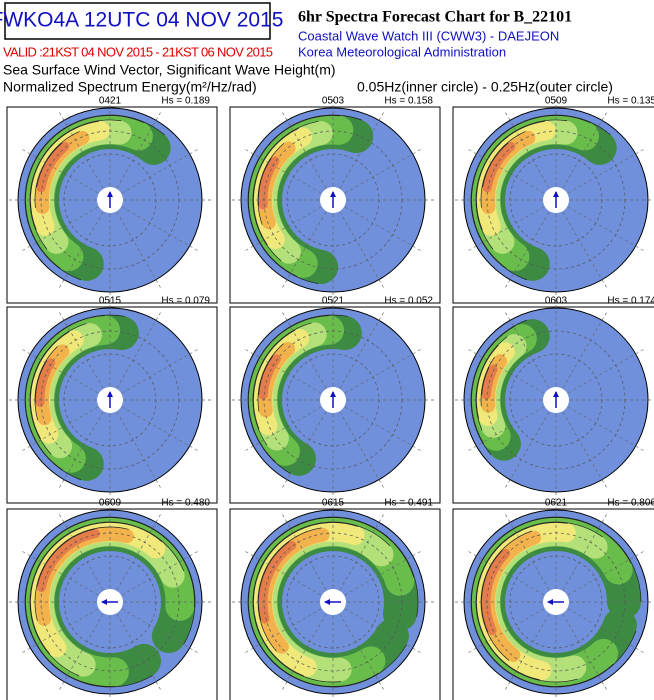  I want to click on spectrum-panel: 0509 Hs = 0.135, so click(553, 200).